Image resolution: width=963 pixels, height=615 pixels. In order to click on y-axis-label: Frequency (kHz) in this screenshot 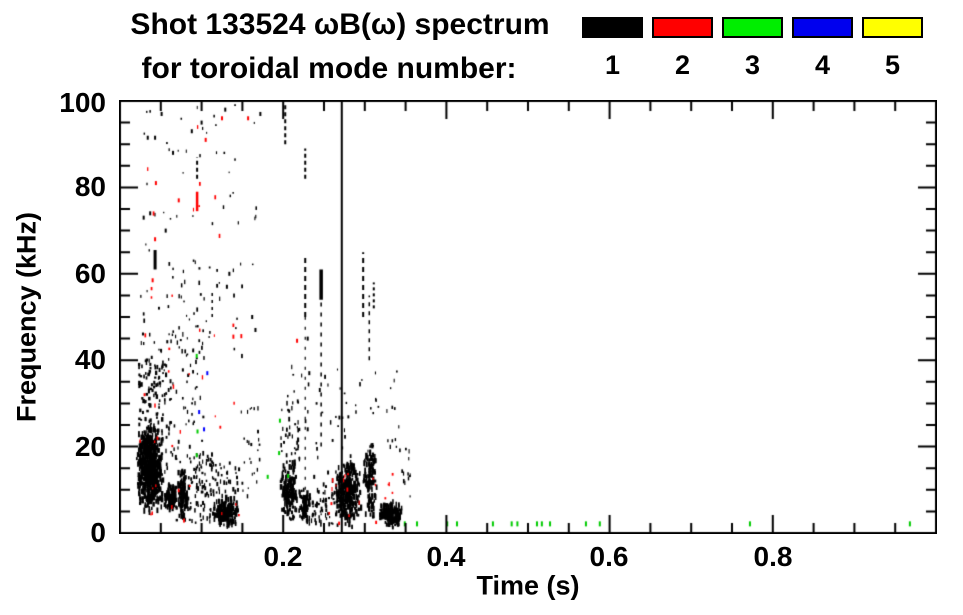, I will do `click(26, 317)`.